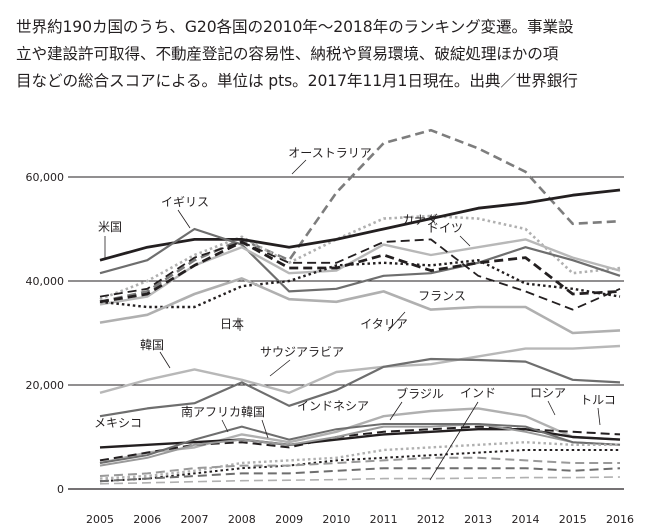 Image resolution: width=661 pixels, height=532 pixels. Describe the element at coordinates (45, 333) in the screenshot. I see `y-axis: 0 20,000 40,000 60,000` at that location.